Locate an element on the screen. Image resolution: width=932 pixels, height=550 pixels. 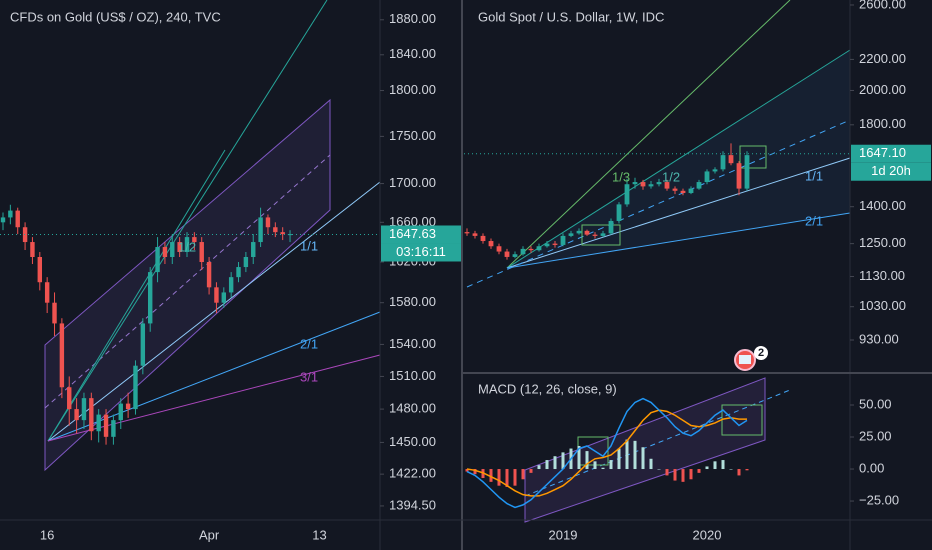
macd-mid is located at coordinates (657, 443).